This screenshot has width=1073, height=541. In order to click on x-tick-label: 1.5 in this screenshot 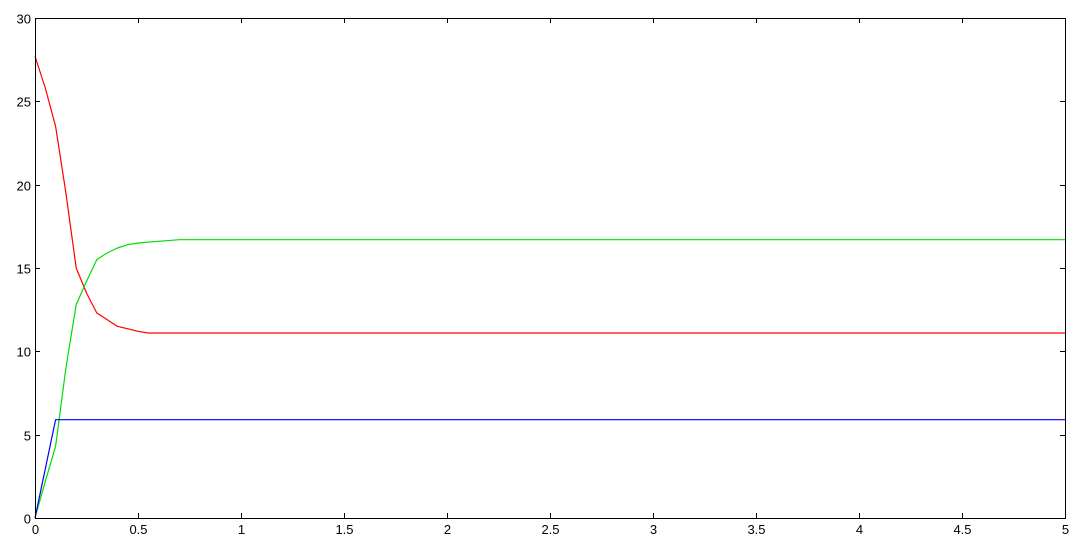, I will do `click(344, 529)`.